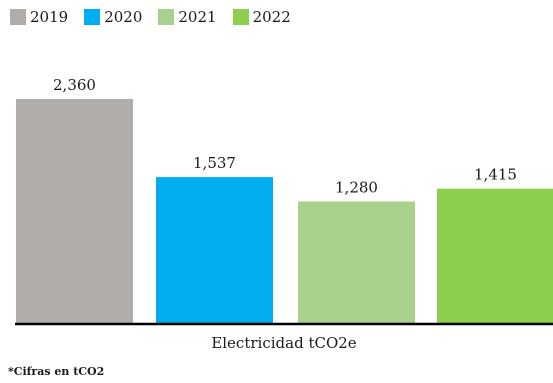 This screenshot has width=553, height=383. Describe the element at coordinates (214, 250) in the screenshot. I see `bar-2020` at that location.